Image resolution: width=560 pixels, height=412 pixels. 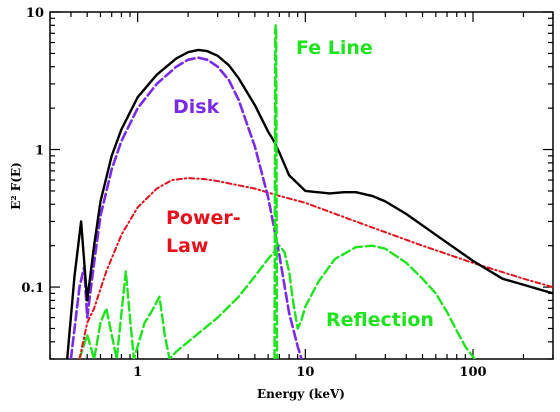 What do you see at coordinates (196, 107) in the screenshot?
I see `disk-label: Disk` at bounding box center [196, 107].